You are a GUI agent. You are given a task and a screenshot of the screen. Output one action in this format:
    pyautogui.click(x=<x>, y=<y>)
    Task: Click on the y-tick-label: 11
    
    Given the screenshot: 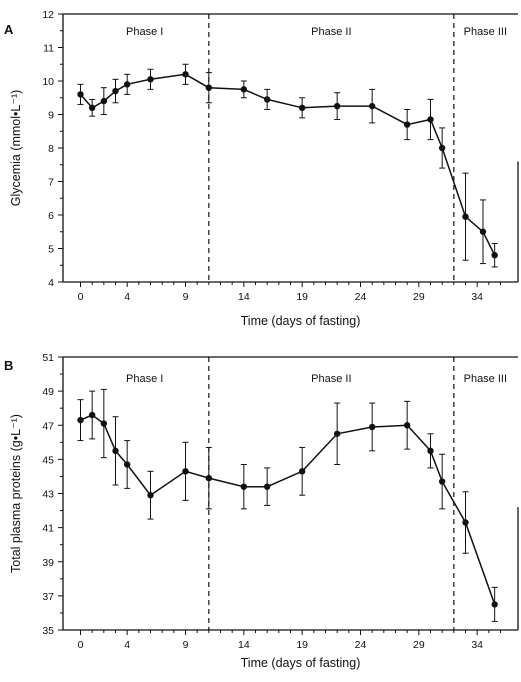 What is the action you would take?
    pyautogui.click(x=48, y=49)
    